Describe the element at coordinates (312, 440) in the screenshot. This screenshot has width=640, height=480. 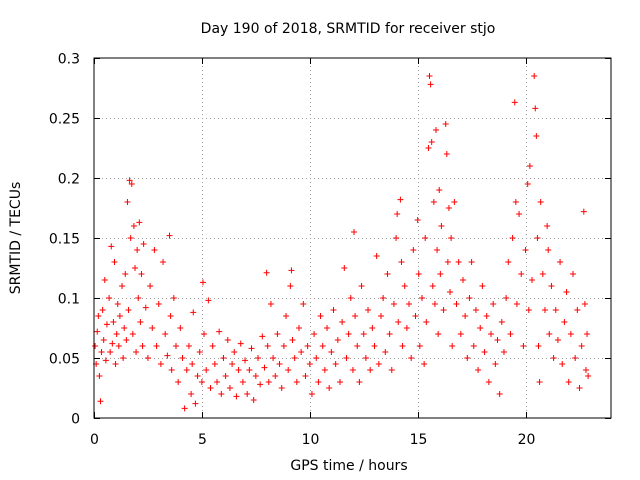
I see `x-tick-labels: 0 5 10 15 20` at that location.